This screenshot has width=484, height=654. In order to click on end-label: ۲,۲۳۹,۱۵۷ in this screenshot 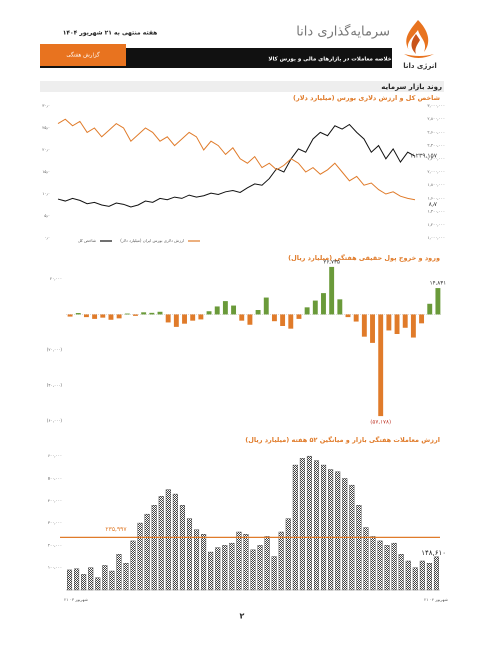, I will do `click(424, 156)`.